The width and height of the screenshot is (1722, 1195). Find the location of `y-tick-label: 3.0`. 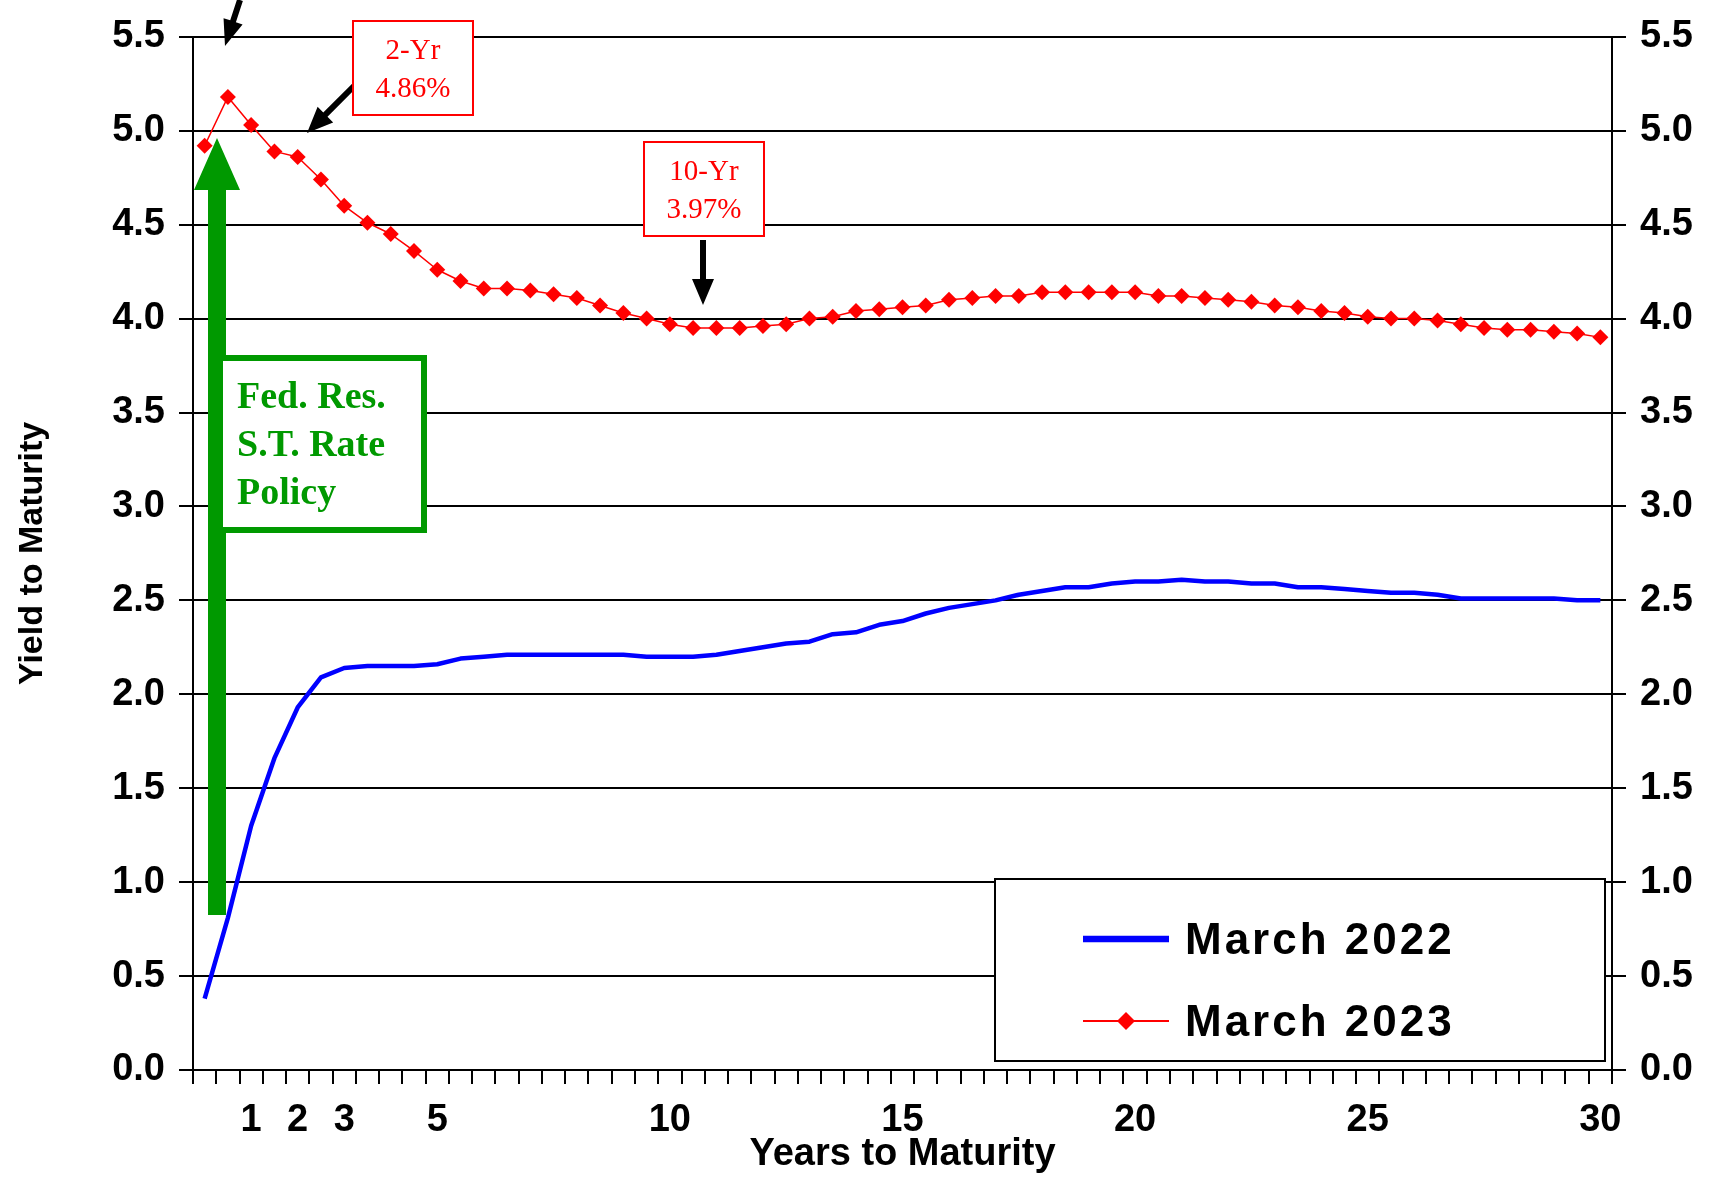

y-tick-label: 3.0 is located at coordinates (138, 503).